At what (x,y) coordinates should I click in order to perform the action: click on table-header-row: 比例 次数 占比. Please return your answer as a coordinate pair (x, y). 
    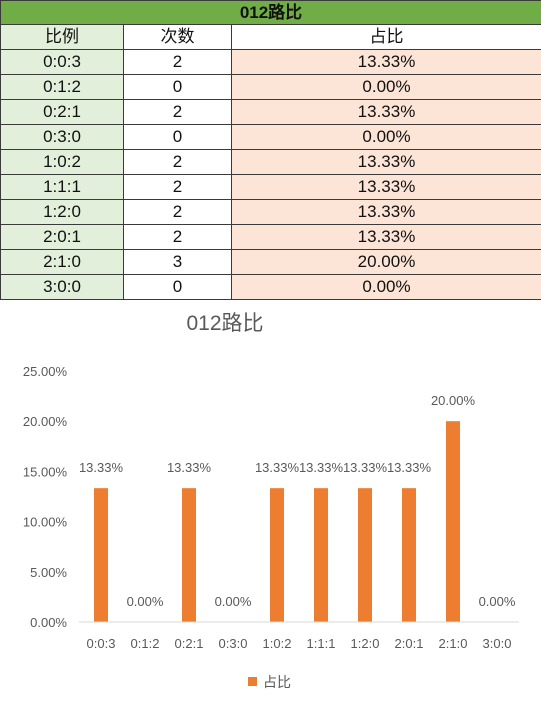
    Looking at the image, I should click on (271, 37).